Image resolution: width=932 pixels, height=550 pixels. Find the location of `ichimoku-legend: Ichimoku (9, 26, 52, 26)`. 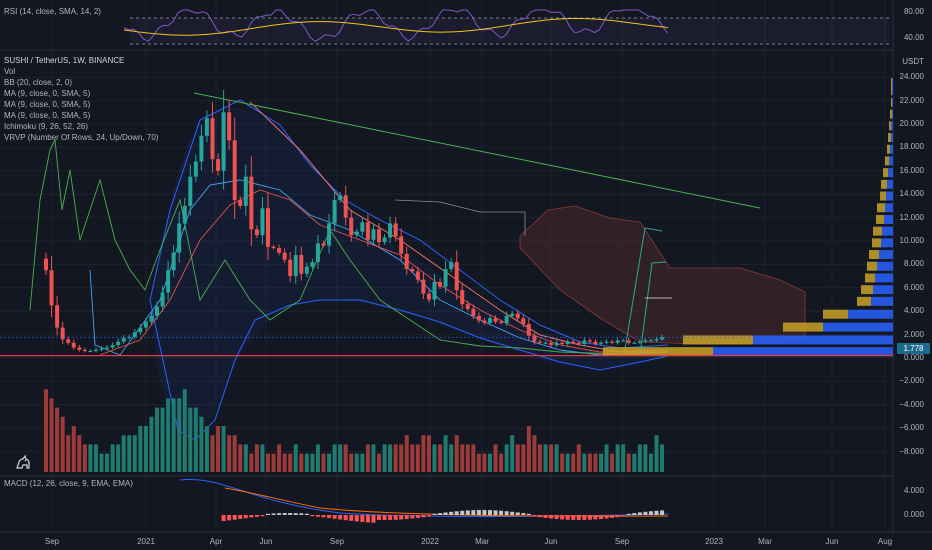

ichimoku-legend: Ichimoku (9, 26, 52, 26) is located at coordinates (46, 126).